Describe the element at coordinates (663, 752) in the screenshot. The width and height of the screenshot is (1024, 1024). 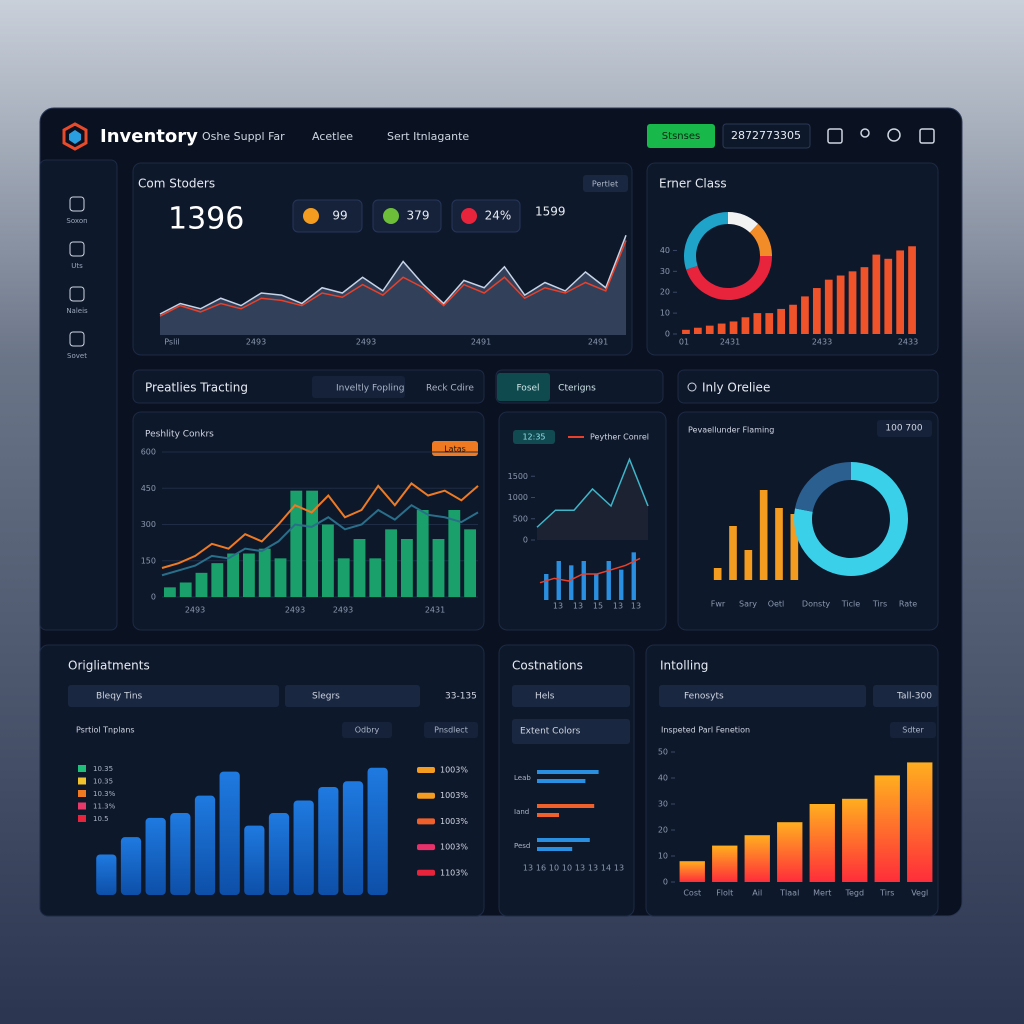
I see `y-tick-label: 50` at that location.